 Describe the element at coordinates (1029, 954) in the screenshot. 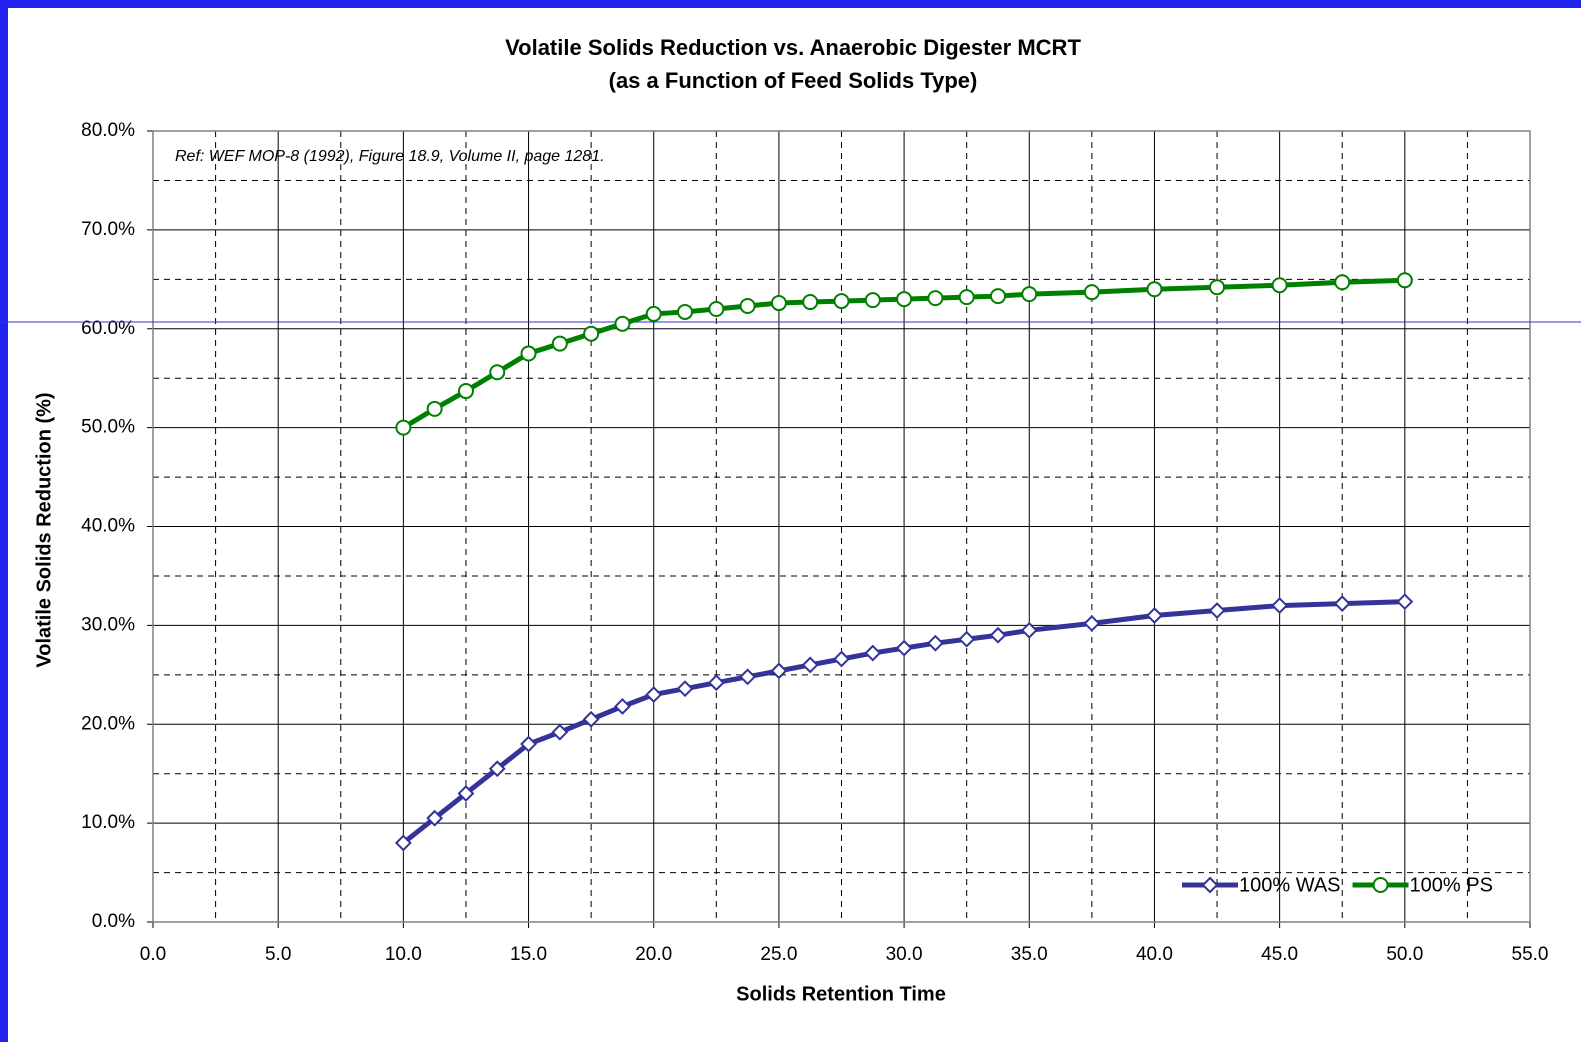

I see `x-tick-label: 35.0` at that location.